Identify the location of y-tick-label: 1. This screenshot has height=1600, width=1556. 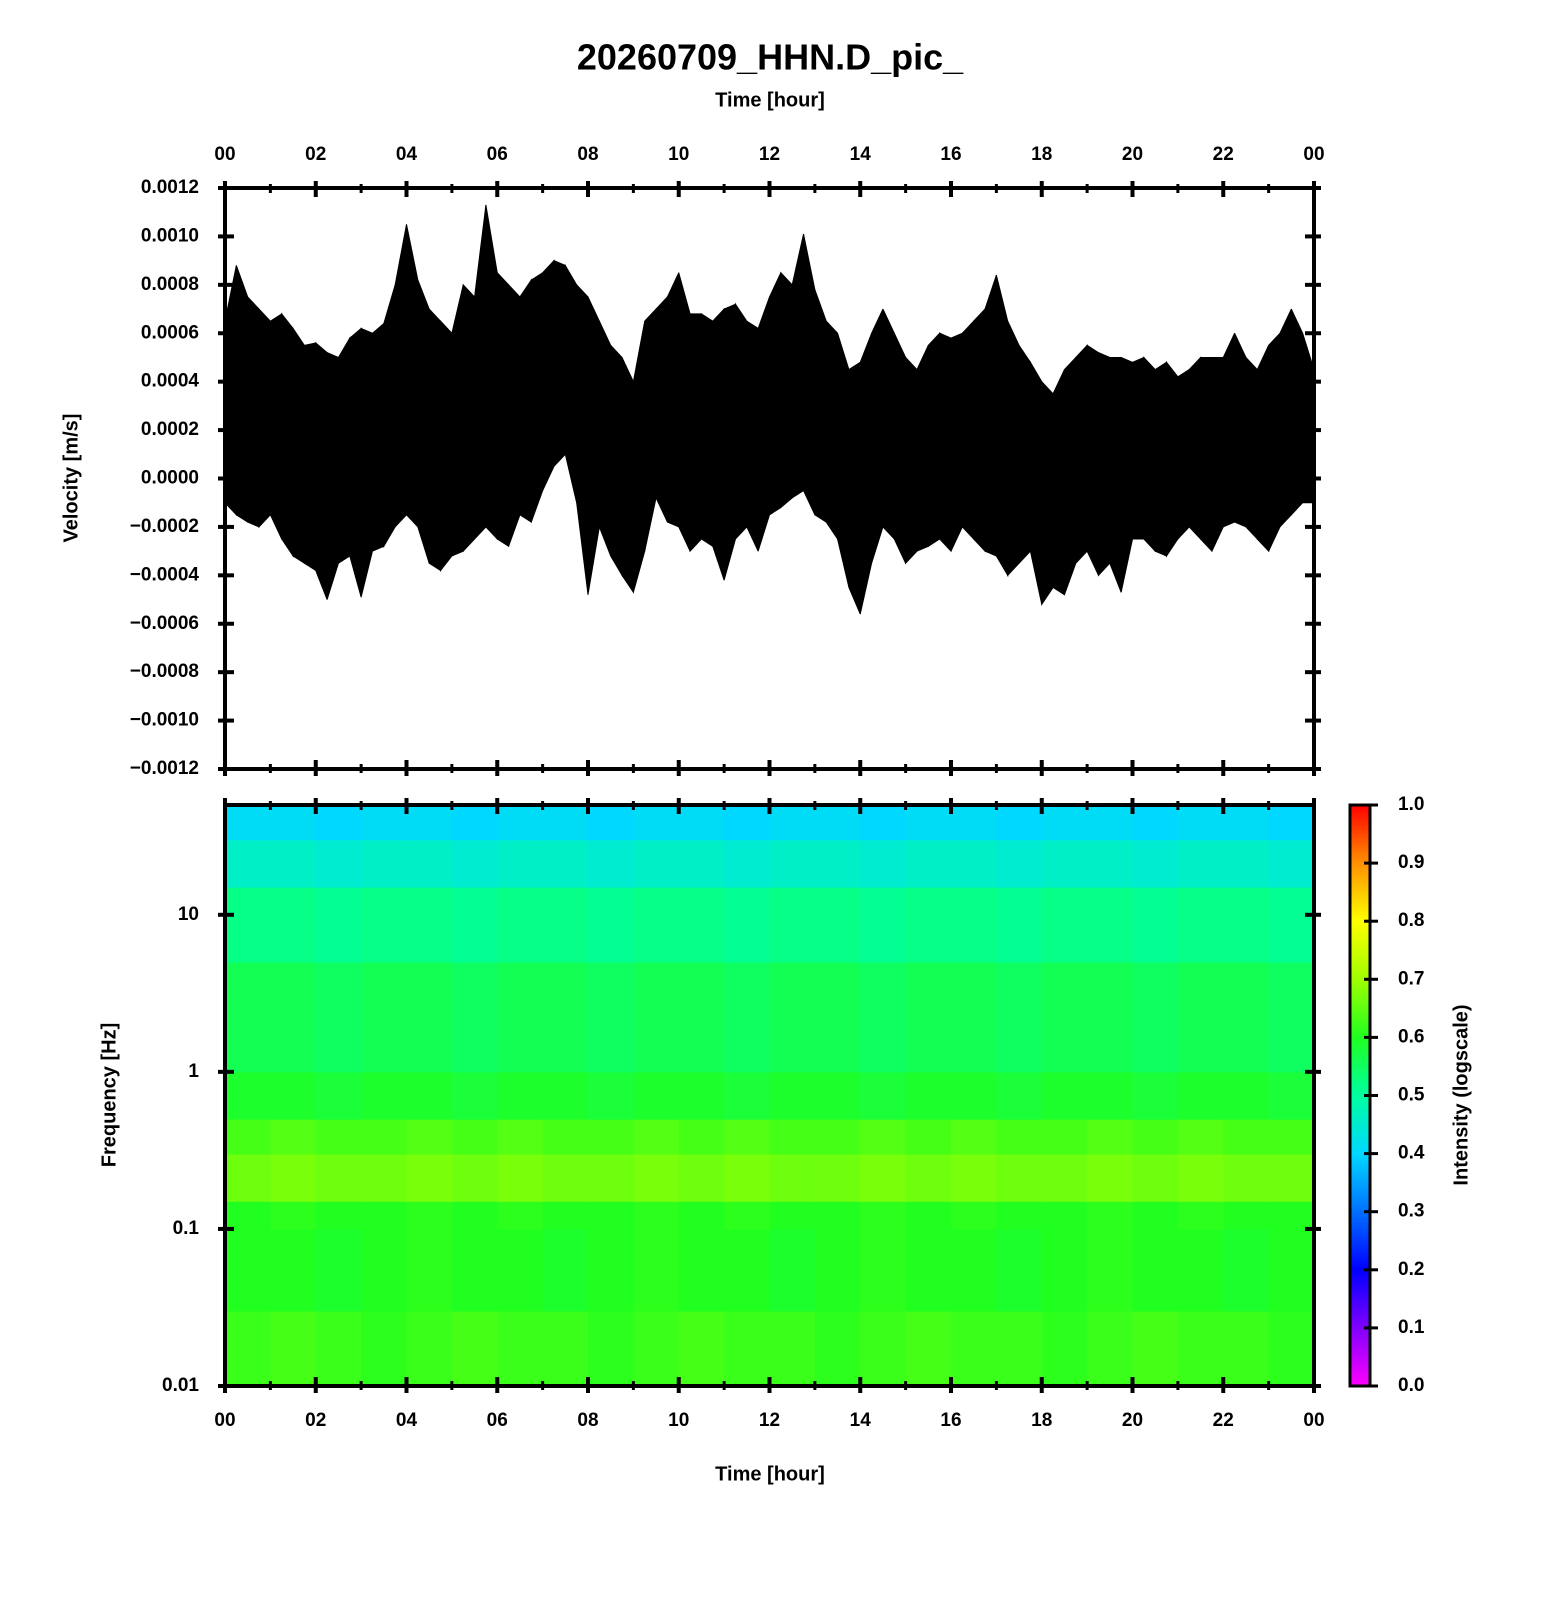
(193, 1071).